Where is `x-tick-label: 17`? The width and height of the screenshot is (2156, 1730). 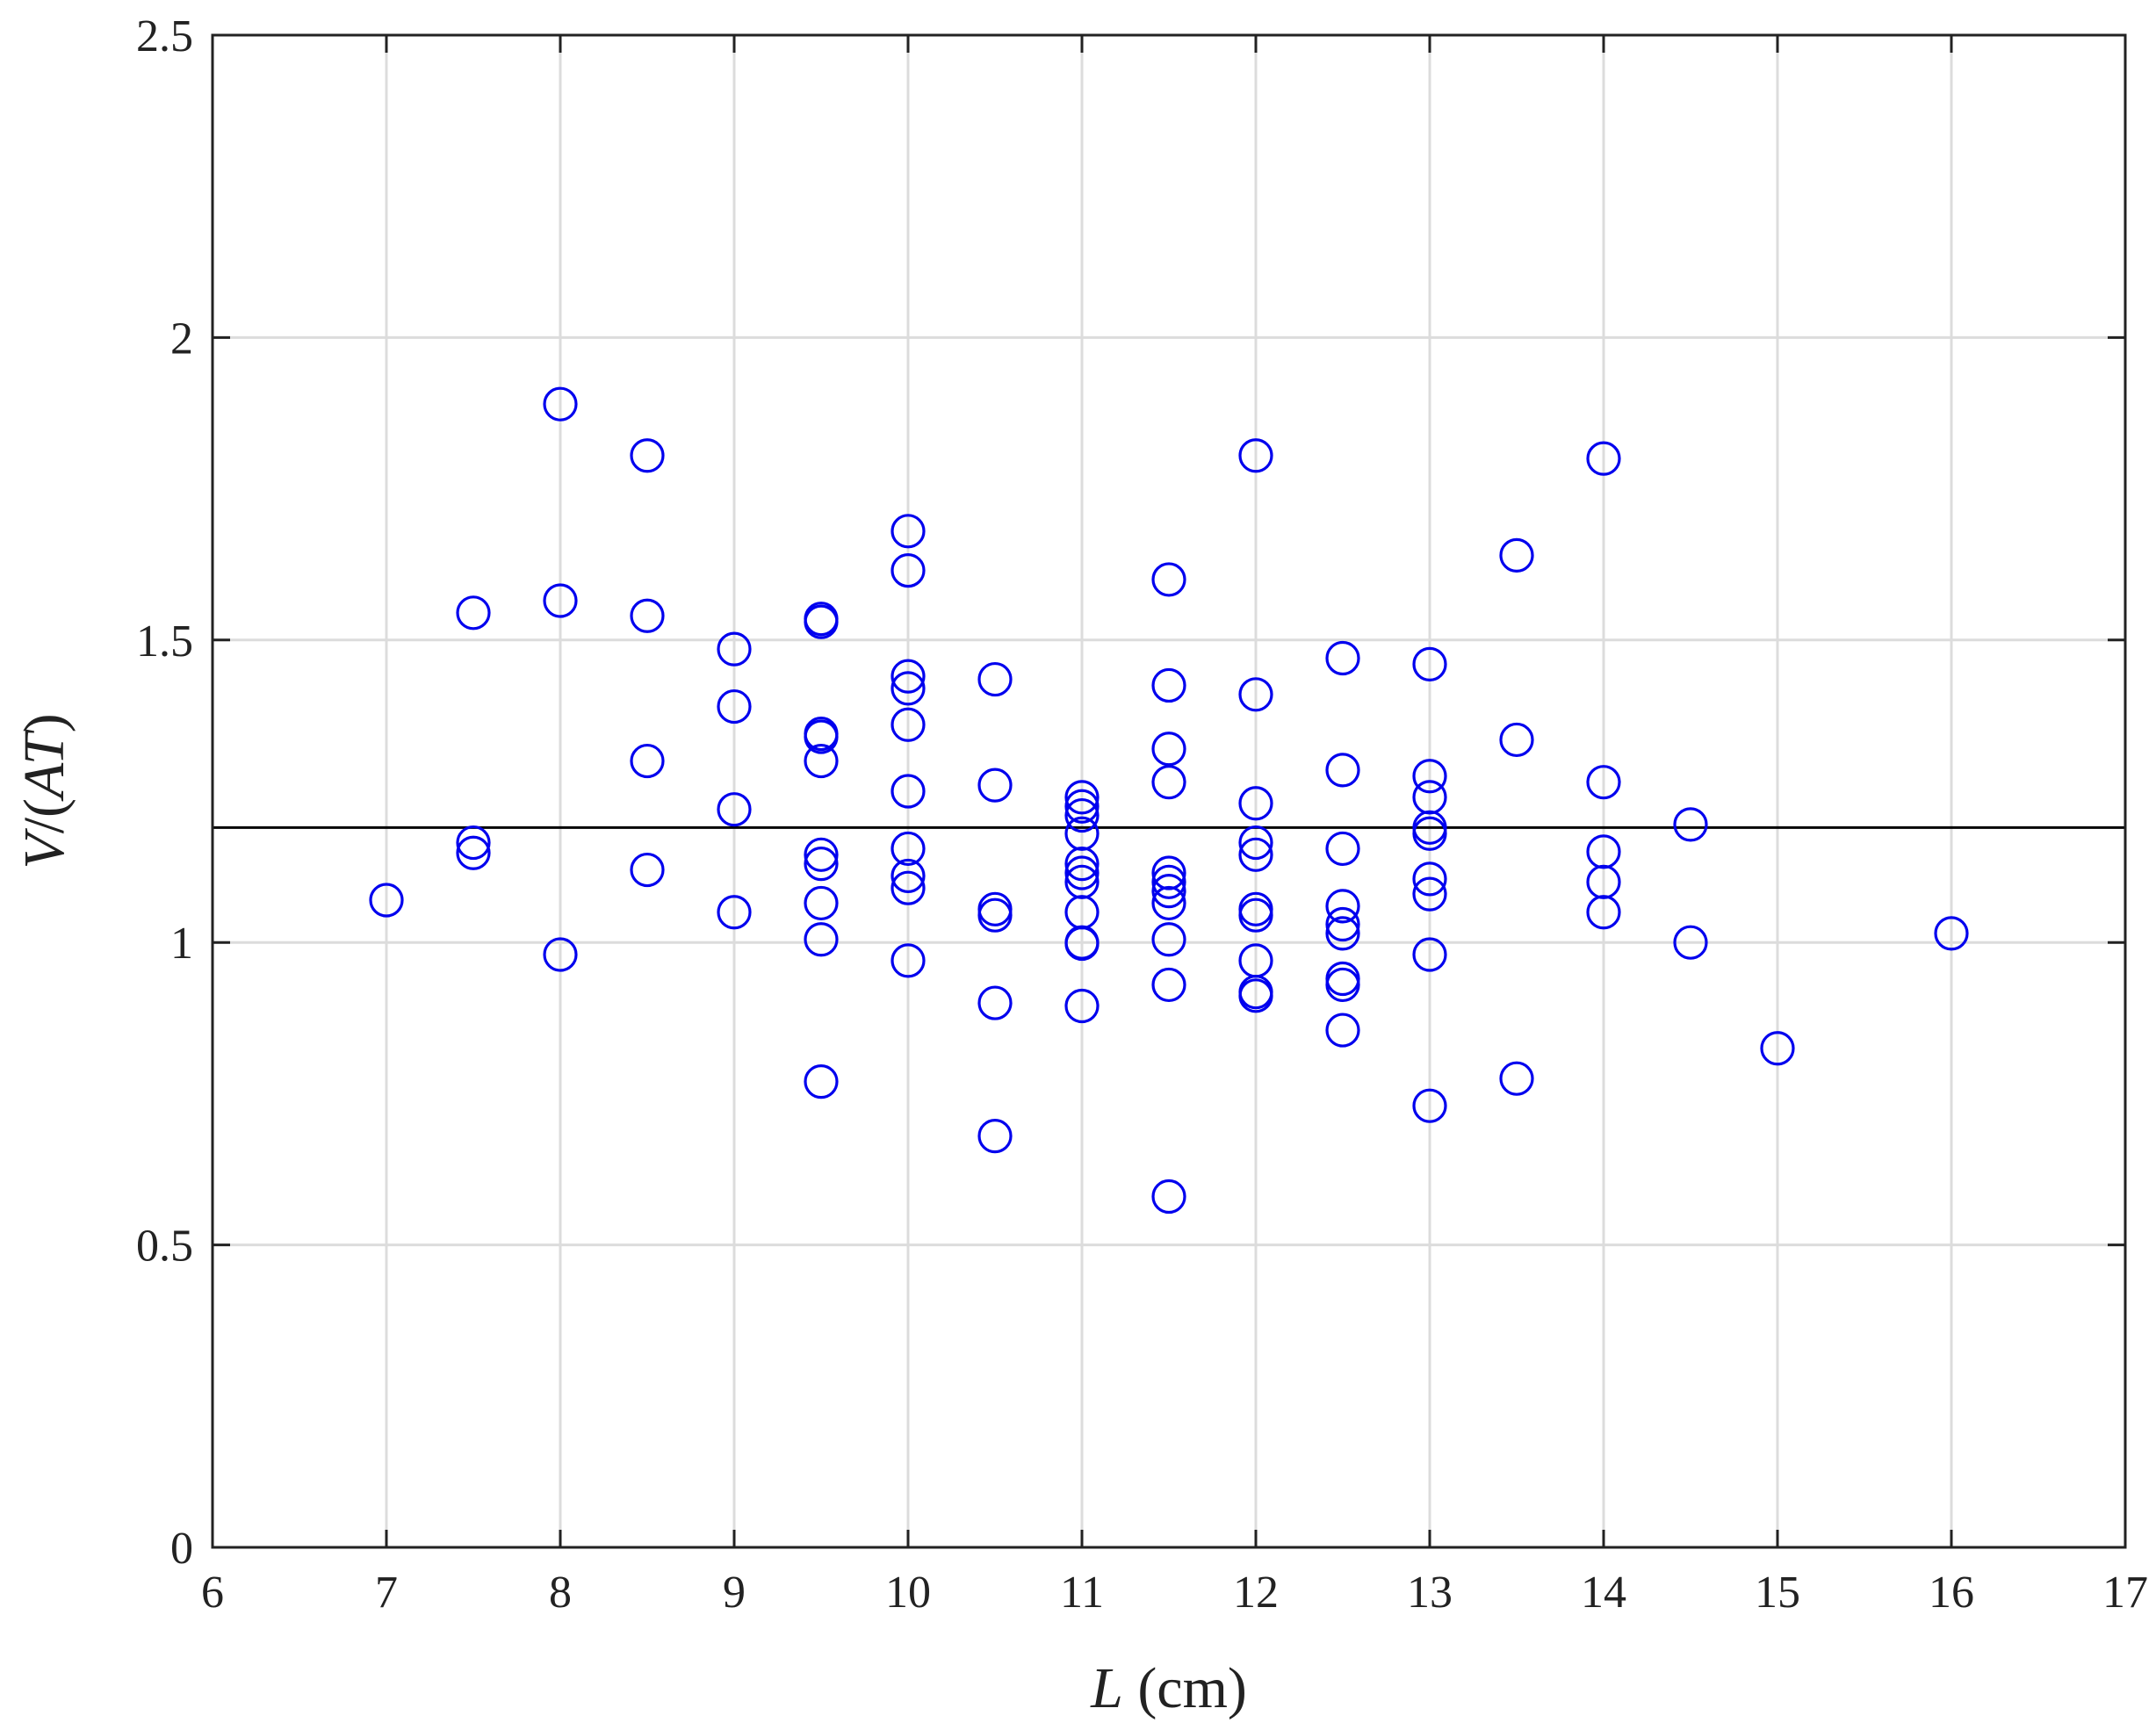
x-tick-label: 17 is located at coordinates (2125, 1593).